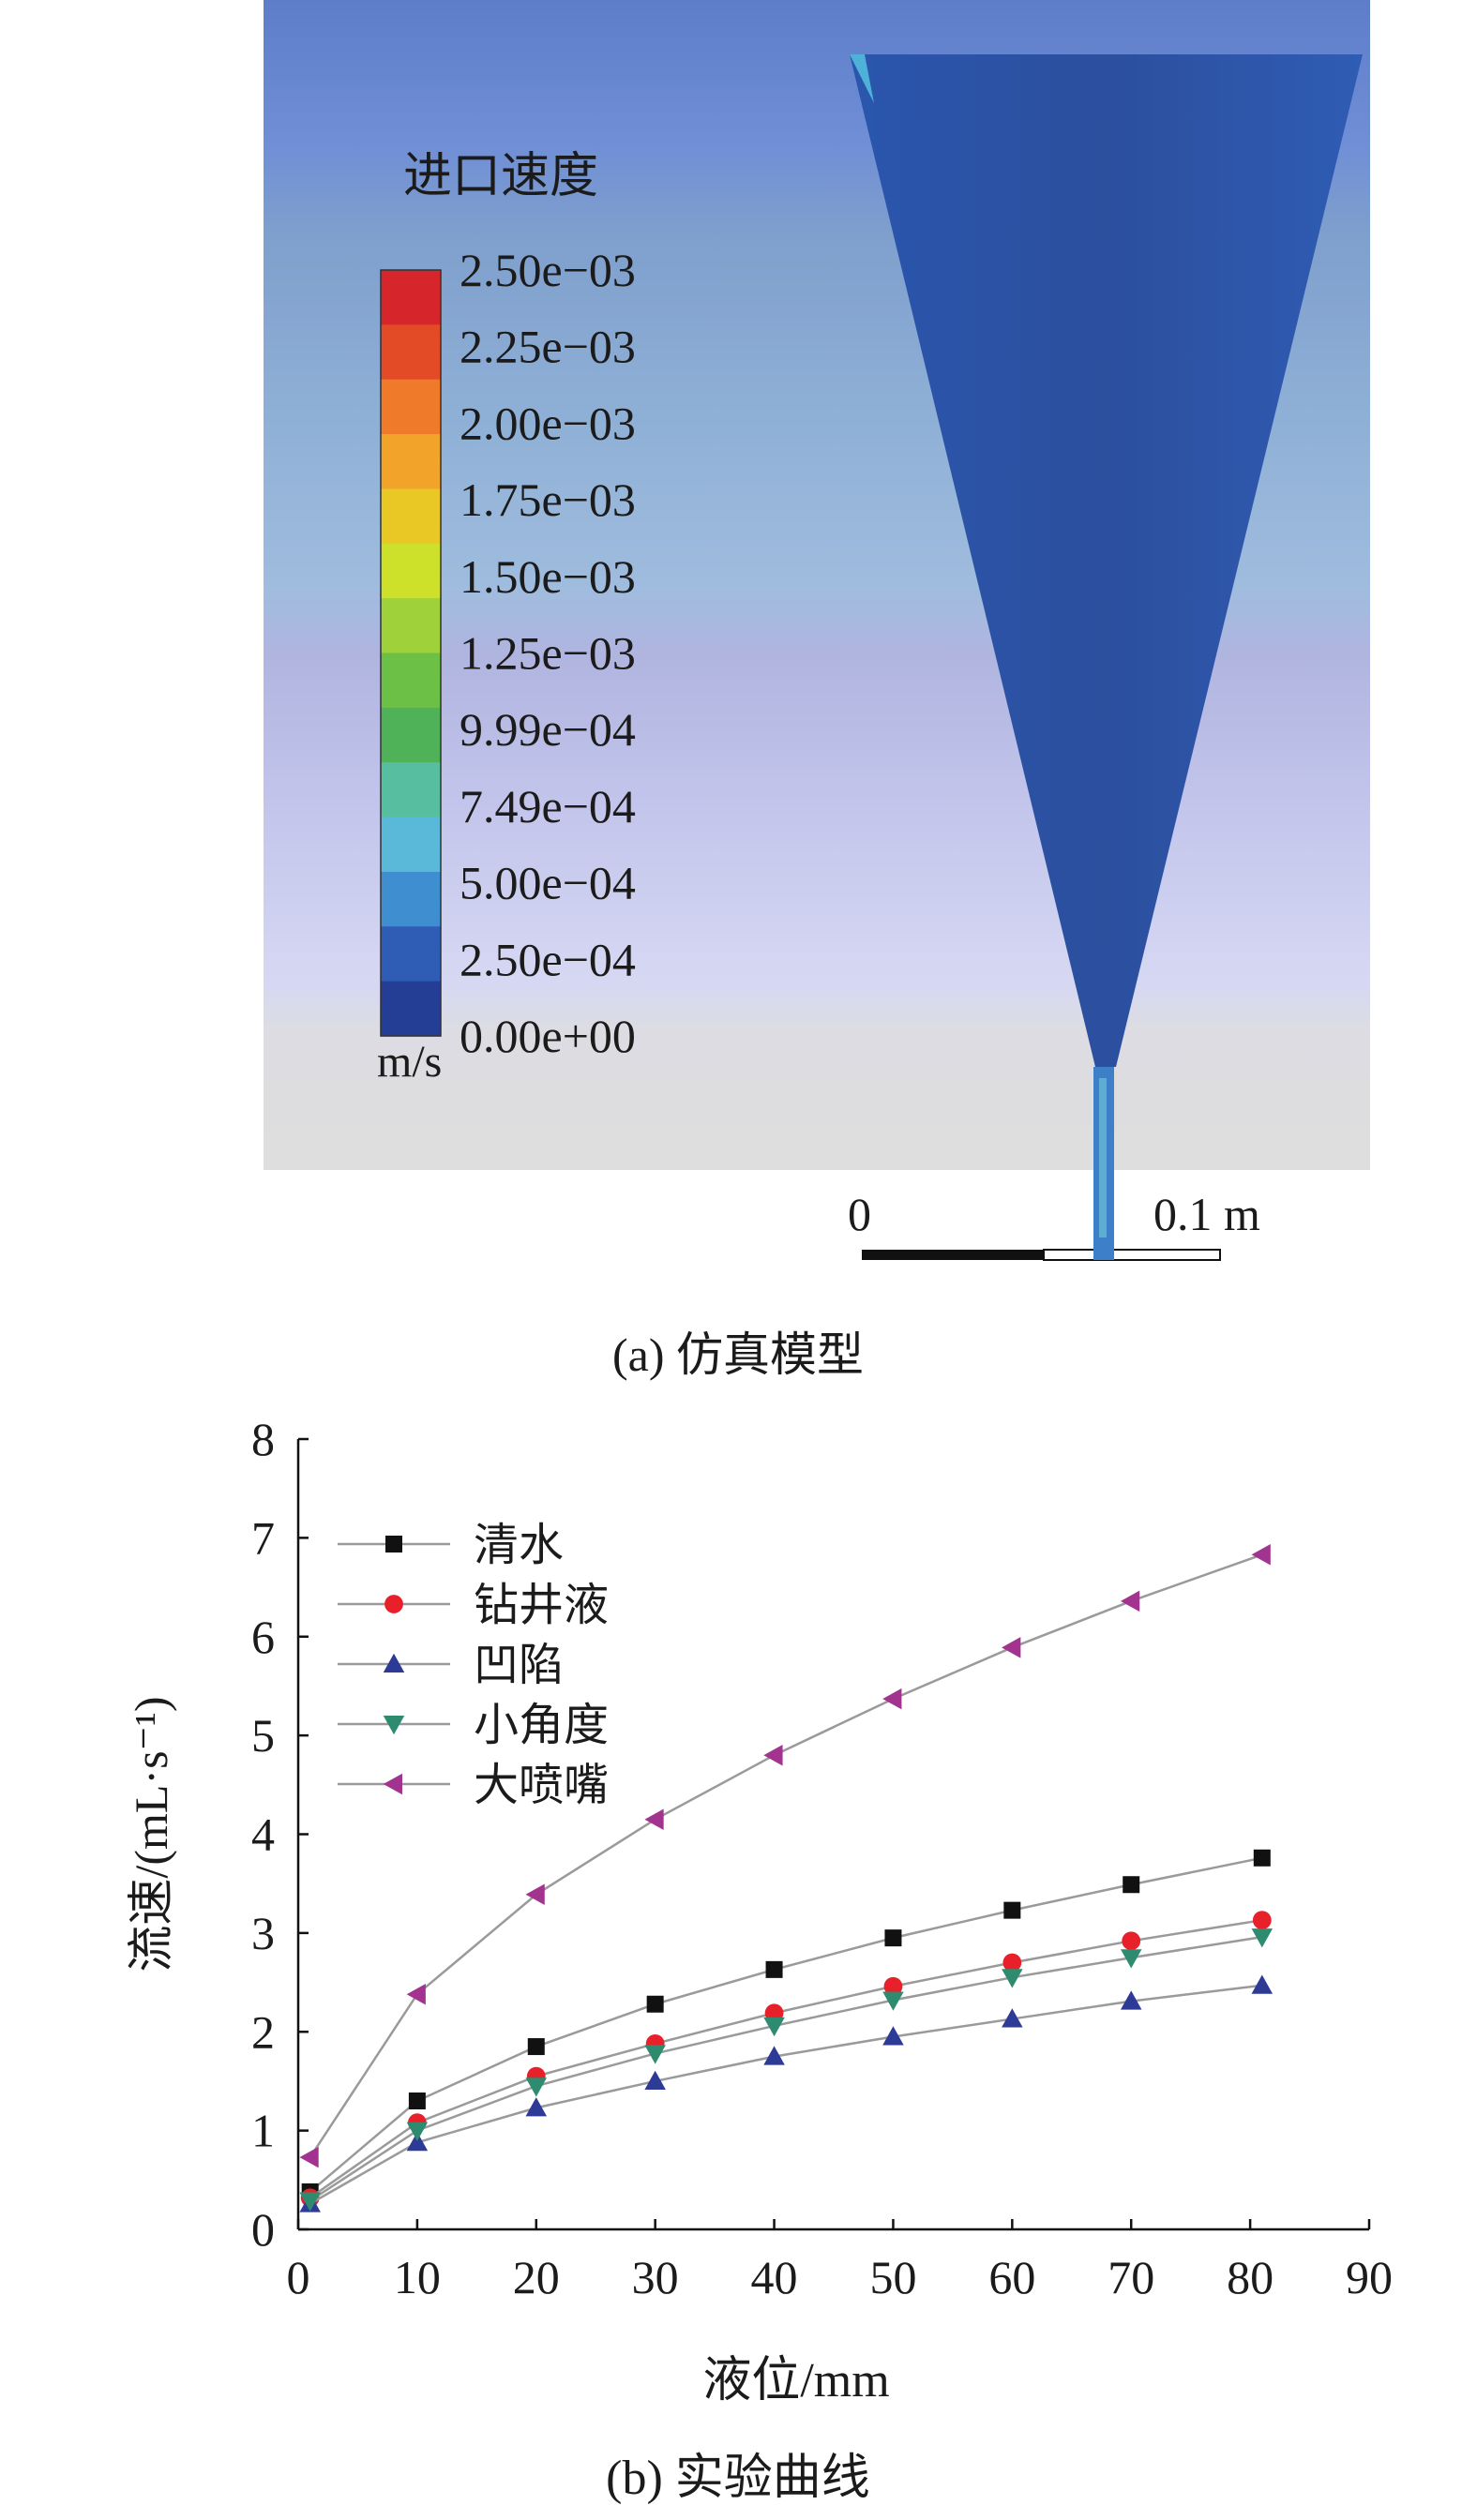 This screenshot has width=1477, height=2520. Describe the element at coordinates (548, 347) in the screenshot. I see `colorbar-tick-label: 2.25e−03` at that location.